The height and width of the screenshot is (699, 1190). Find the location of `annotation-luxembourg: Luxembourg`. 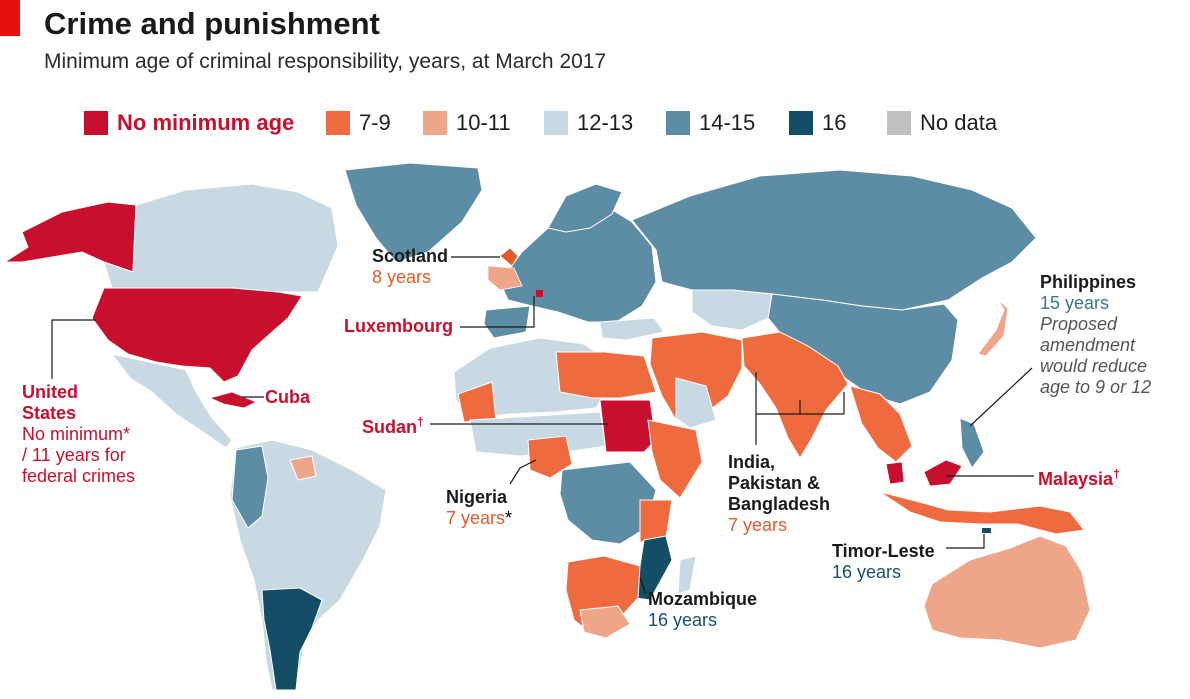

annotation-luxembourg: Luxembourg is located at coordinates (399, 326).